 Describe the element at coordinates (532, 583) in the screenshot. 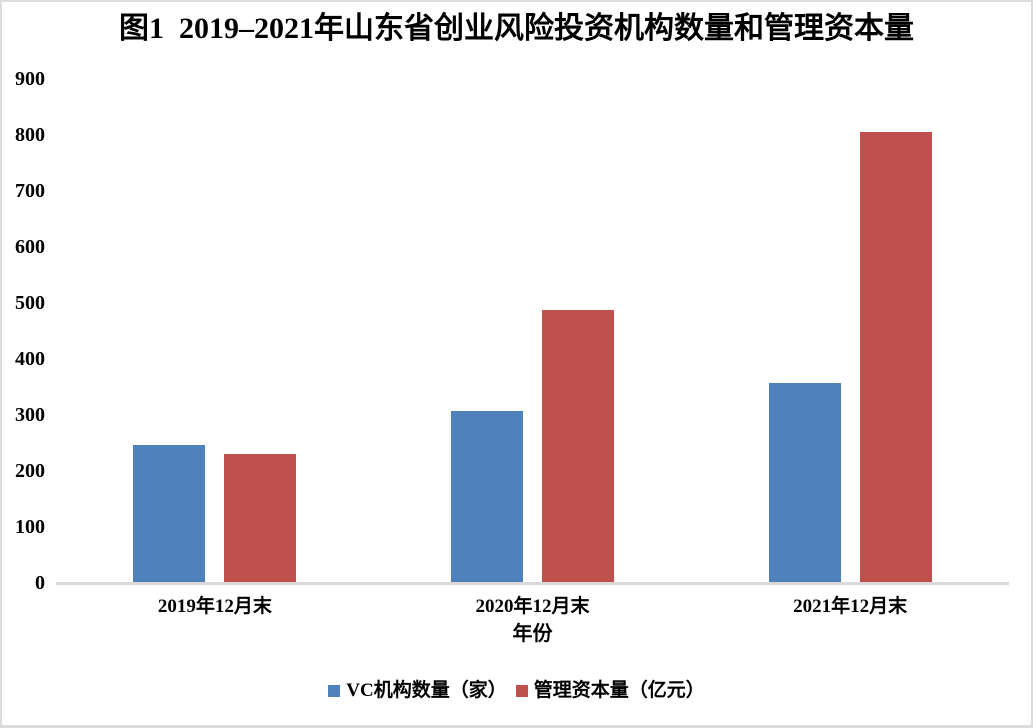

I see `x-axis-line` at that location.